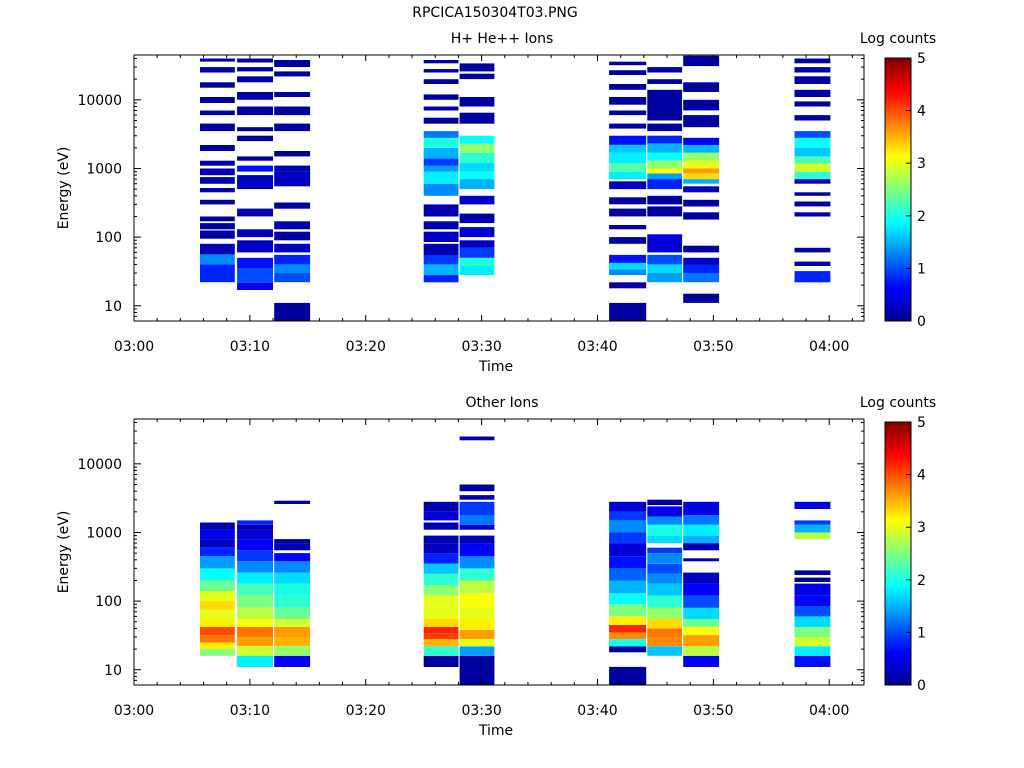  What do you see at coordinates (898, 403) in the screenshot?
I see `colorbar-label: Log counts` at bounding box center [898, 403].